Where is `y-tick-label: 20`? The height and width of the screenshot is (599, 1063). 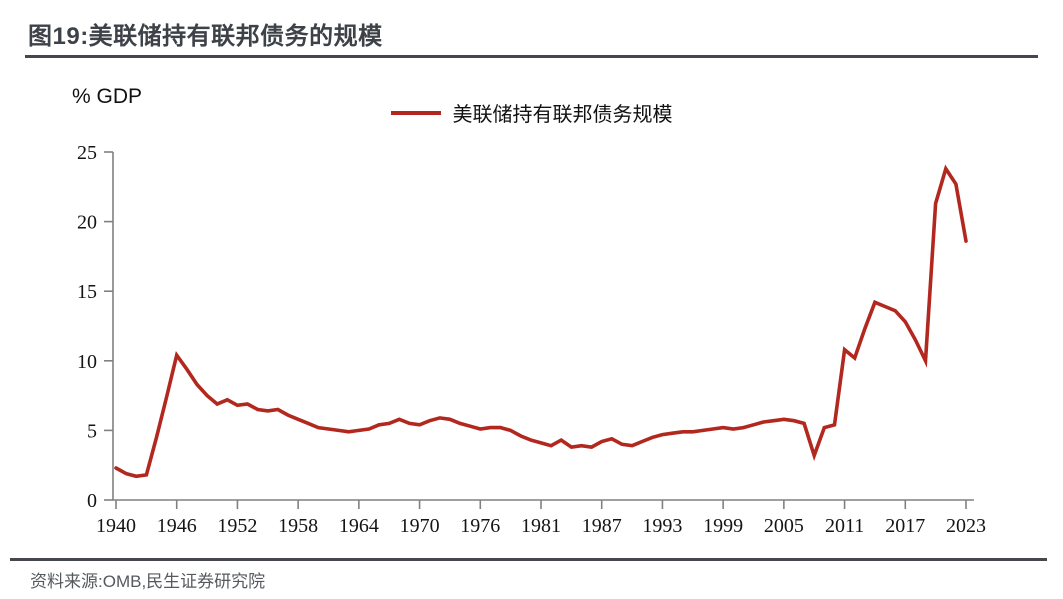
y-tick-label: 20 is located at coordinates (87, 223).